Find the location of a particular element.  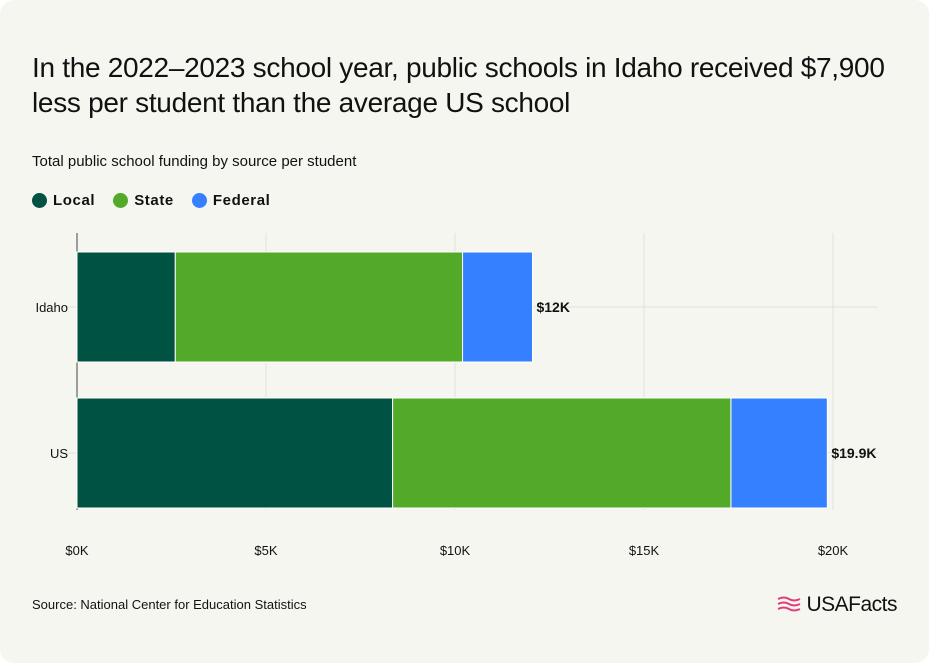

legend-item-state: State is located at coordinates (143, 200).